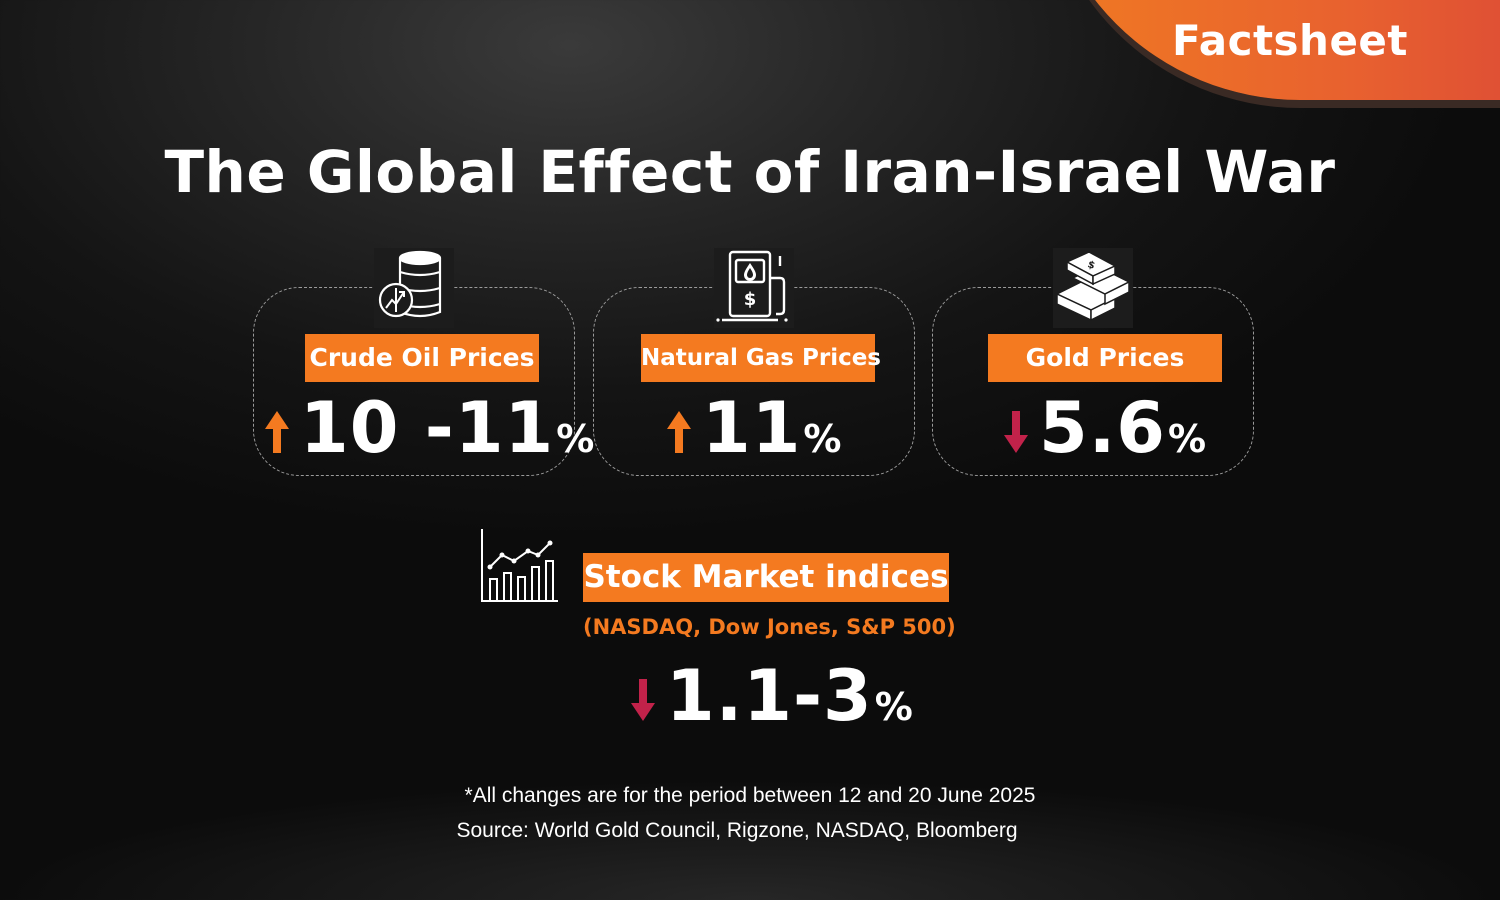 This screenshot has height=900, width=1500. Describe the element at coordinates (414, 288) in the screenshot. I see `oil-barrel-icon` at that location.